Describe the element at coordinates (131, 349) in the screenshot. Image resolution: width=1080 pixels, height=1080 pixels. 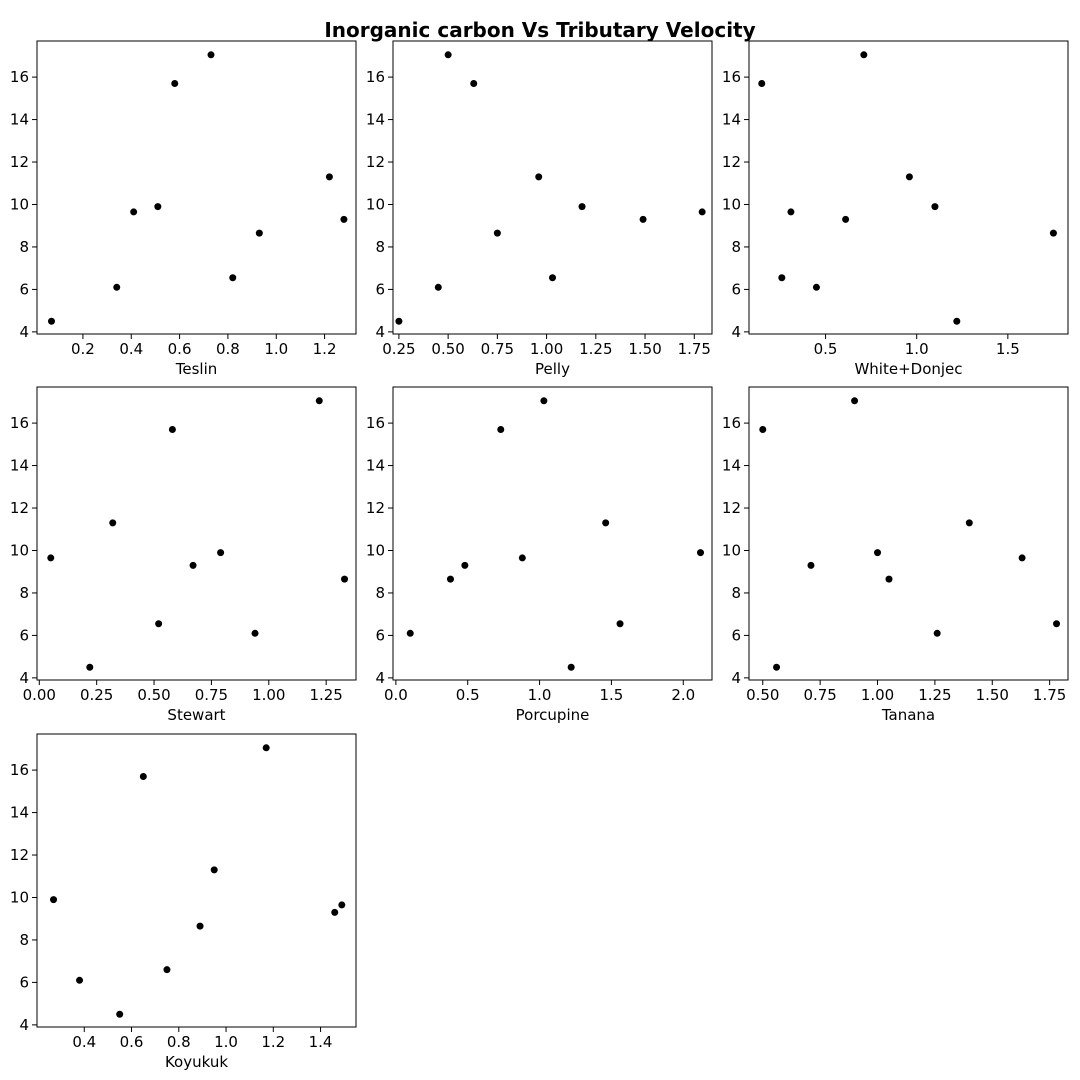
I see `x-tick-label: 0.4` at that location.